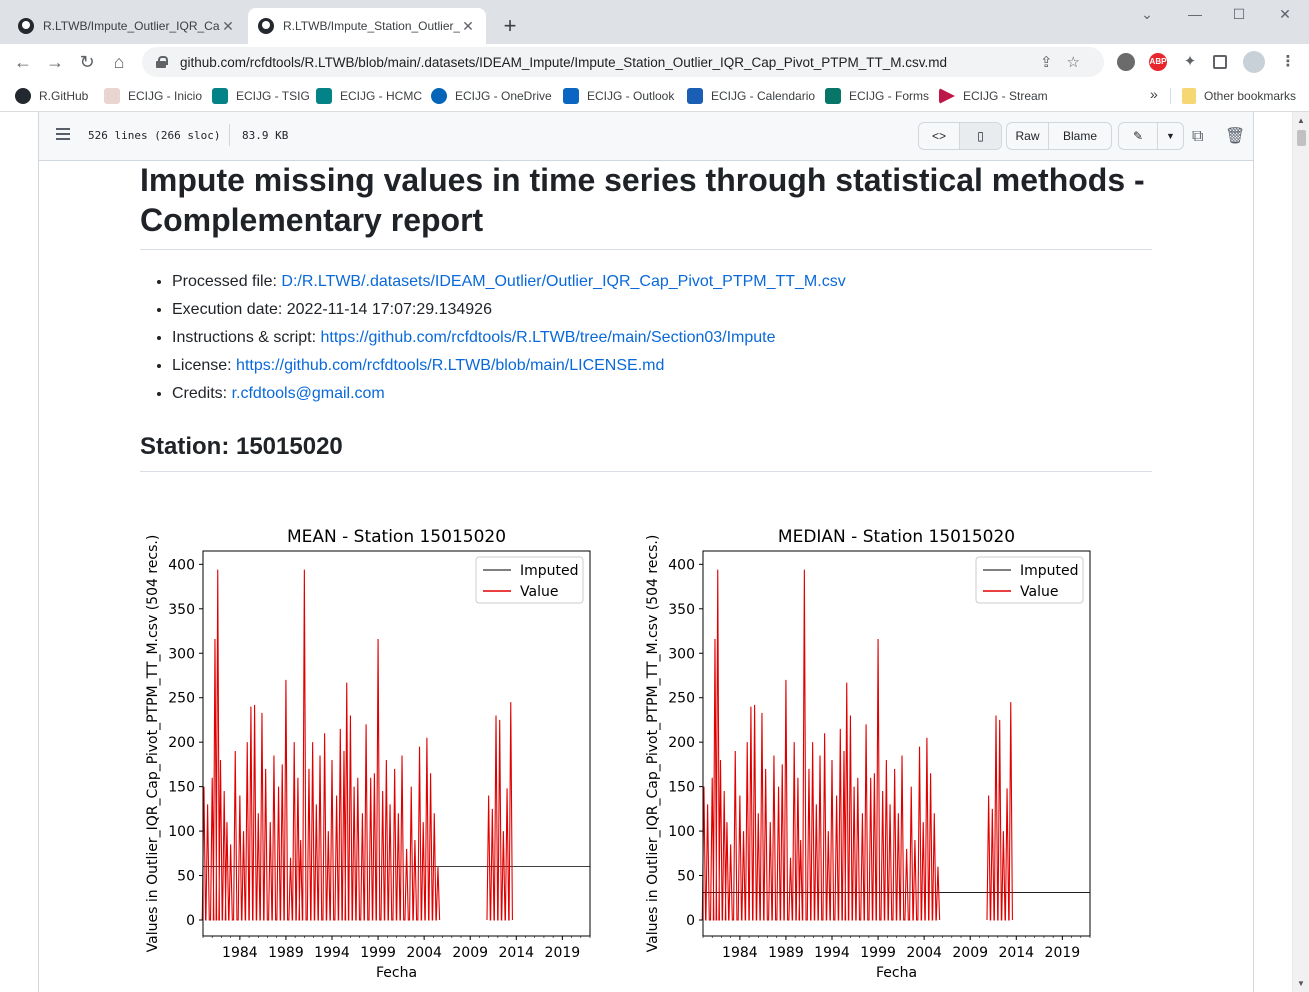  I want to click on bookmark-ecijg-stream: ECIJG - Stream, so click(993, 96).